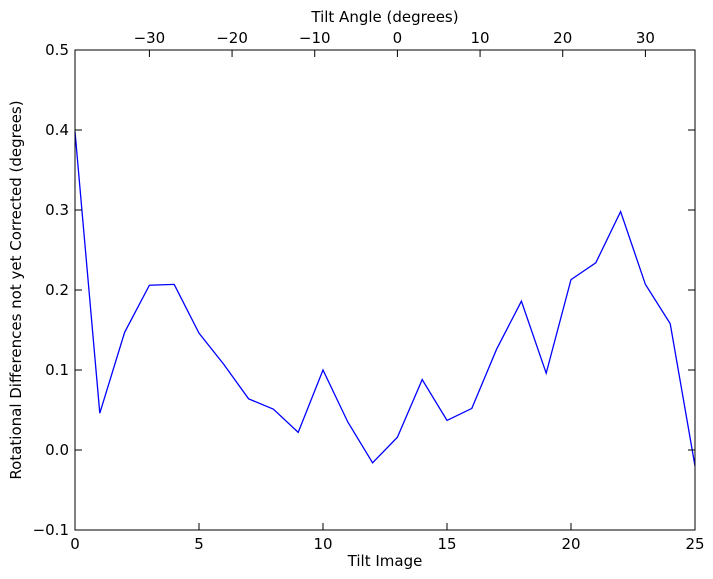  I want to click on top-tick-label: −10, so click(315, 38).